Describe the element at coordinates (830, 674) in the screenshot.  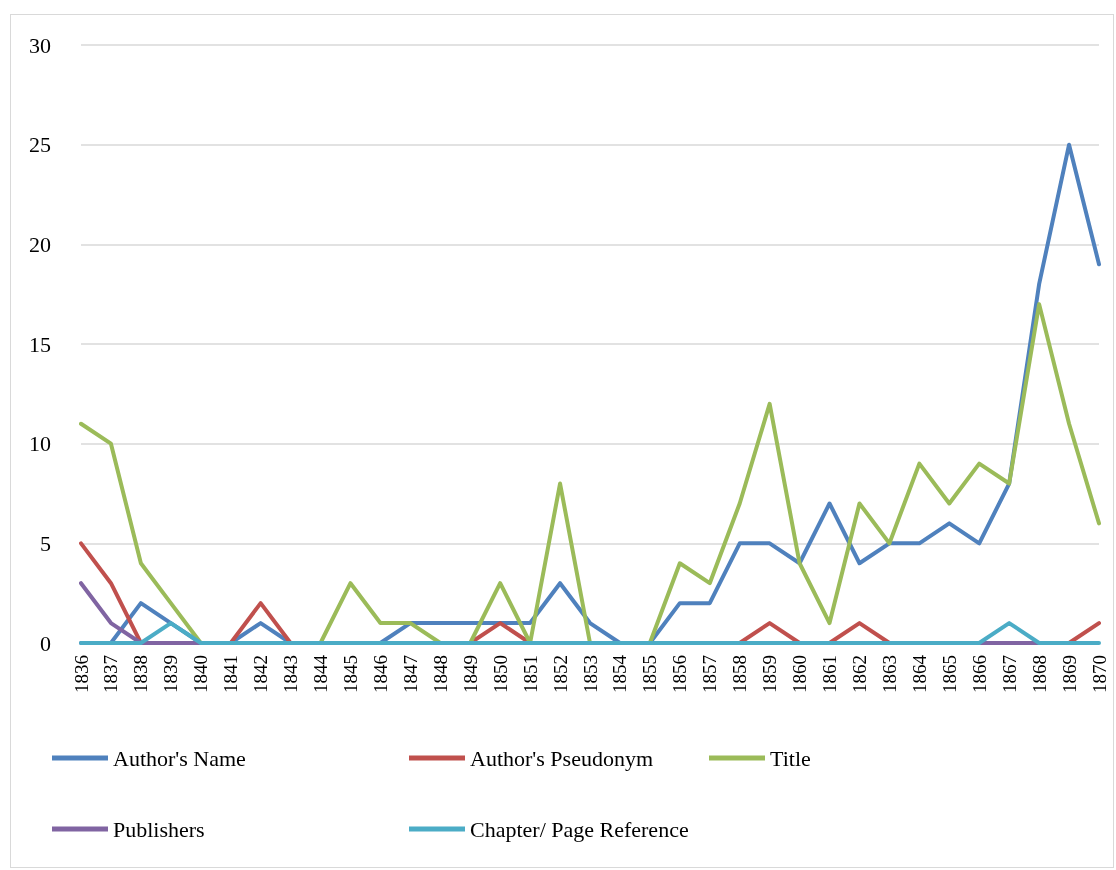
I see `x-tick-label: 1861` at that location.